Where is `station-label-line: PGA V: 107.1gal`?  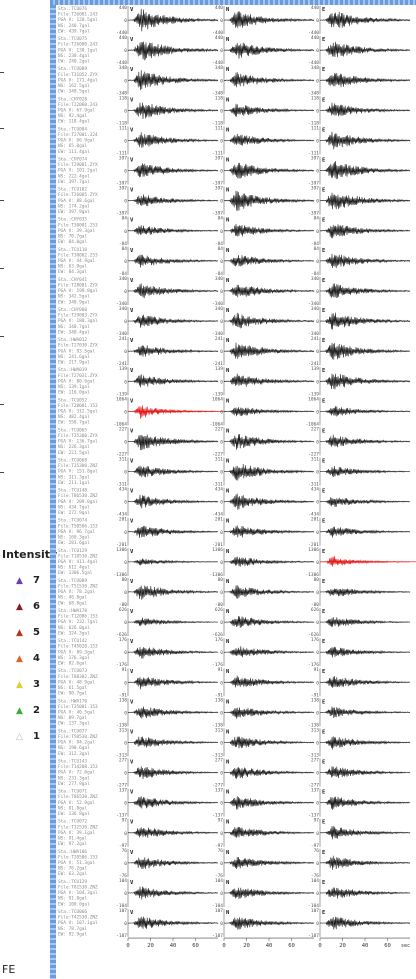 station-label-line: PGA V: 107.1gal is located at coordinates (78, 923).